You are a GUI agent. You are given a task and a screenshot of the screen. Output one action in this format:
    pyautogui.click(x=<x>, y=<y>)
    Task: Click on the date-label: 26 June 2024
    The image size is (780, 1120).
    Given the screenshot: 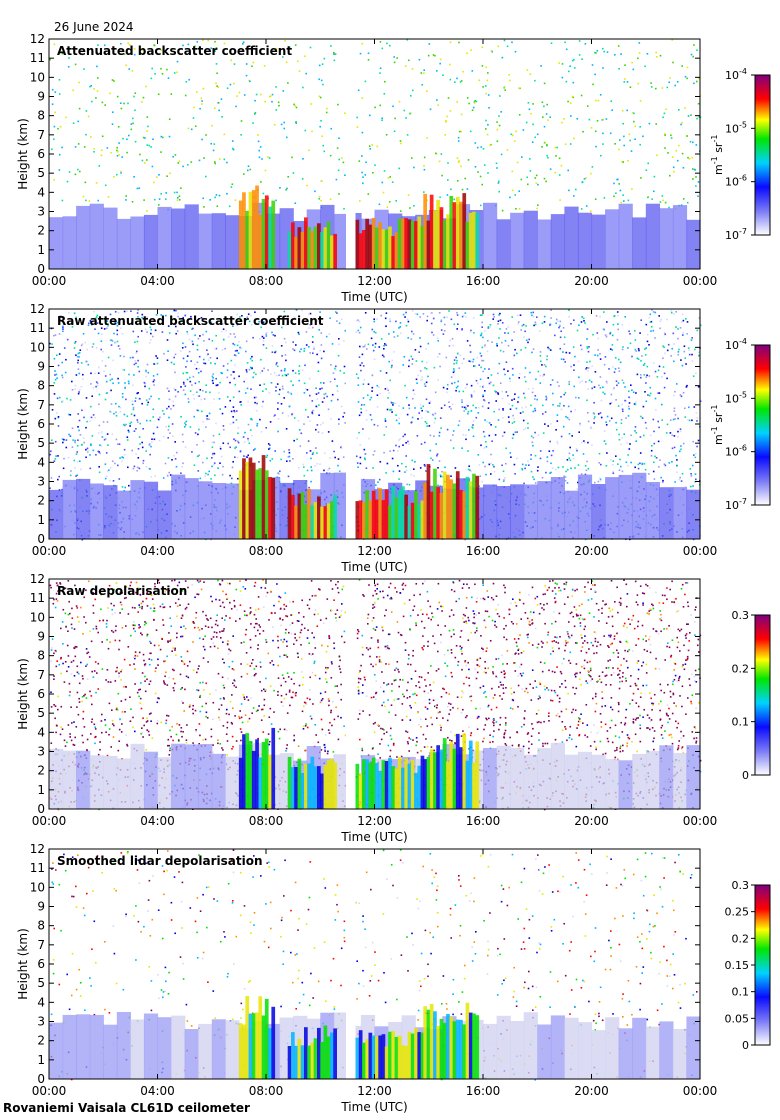 What is the action you would take?
    pyautogui.click(x=94, y=27)
    